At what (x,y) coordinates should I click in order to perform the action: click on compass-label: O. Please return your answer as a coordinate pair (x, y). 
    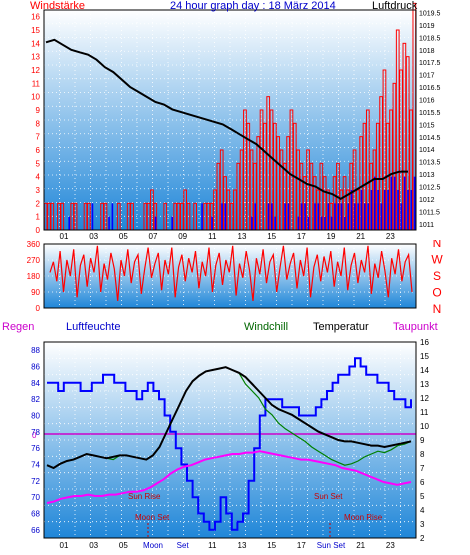
    Looking at the image, I should click on (436, 293).